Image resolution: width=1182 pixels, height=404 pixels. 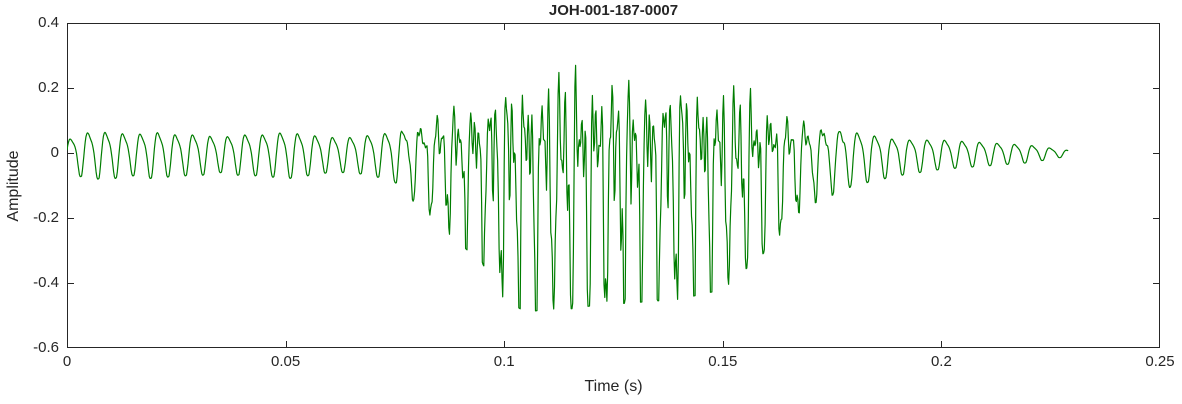 What do you see at coordinates (1160, 361) in the screenshot?
I see `x-tick-label: 0.25` at bounding box center [1160, 361].